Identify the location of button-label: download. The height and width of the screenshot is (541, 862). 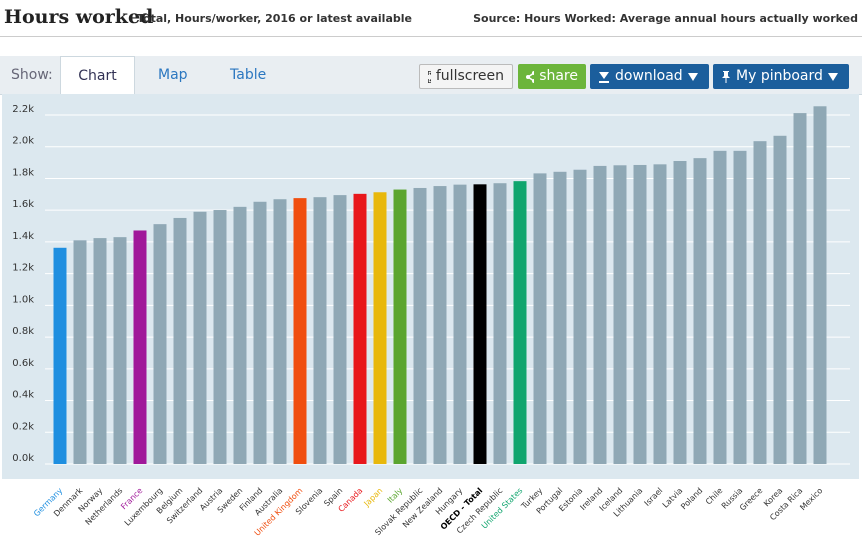
(649, 76).